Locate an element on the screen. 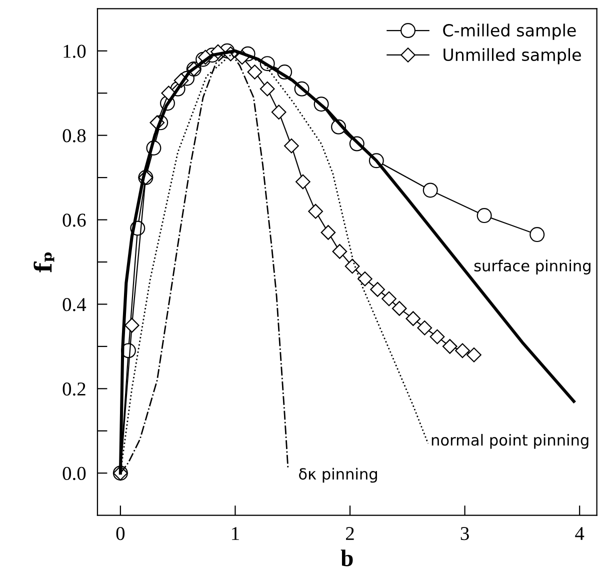  x-axis-title: b is located at coordinates (346, 558).